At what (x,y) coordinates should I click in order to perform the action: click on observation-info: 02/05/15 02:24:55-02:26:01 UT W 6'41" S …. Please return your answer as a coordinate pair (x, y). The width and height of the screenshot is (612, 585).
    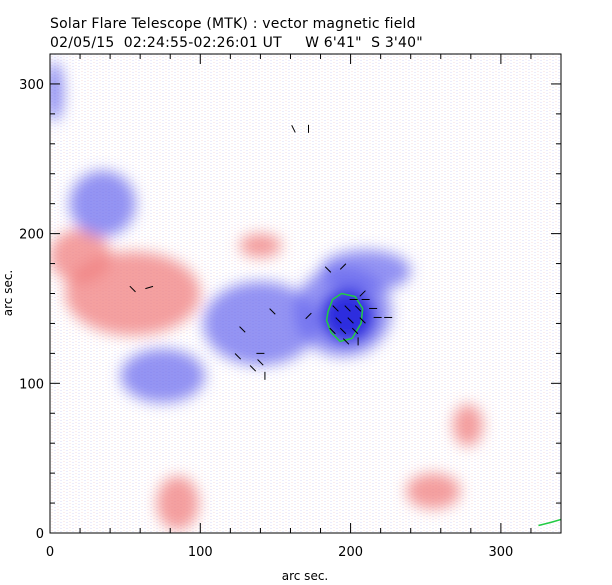
    Looking at the image, I should click on (236, 43).